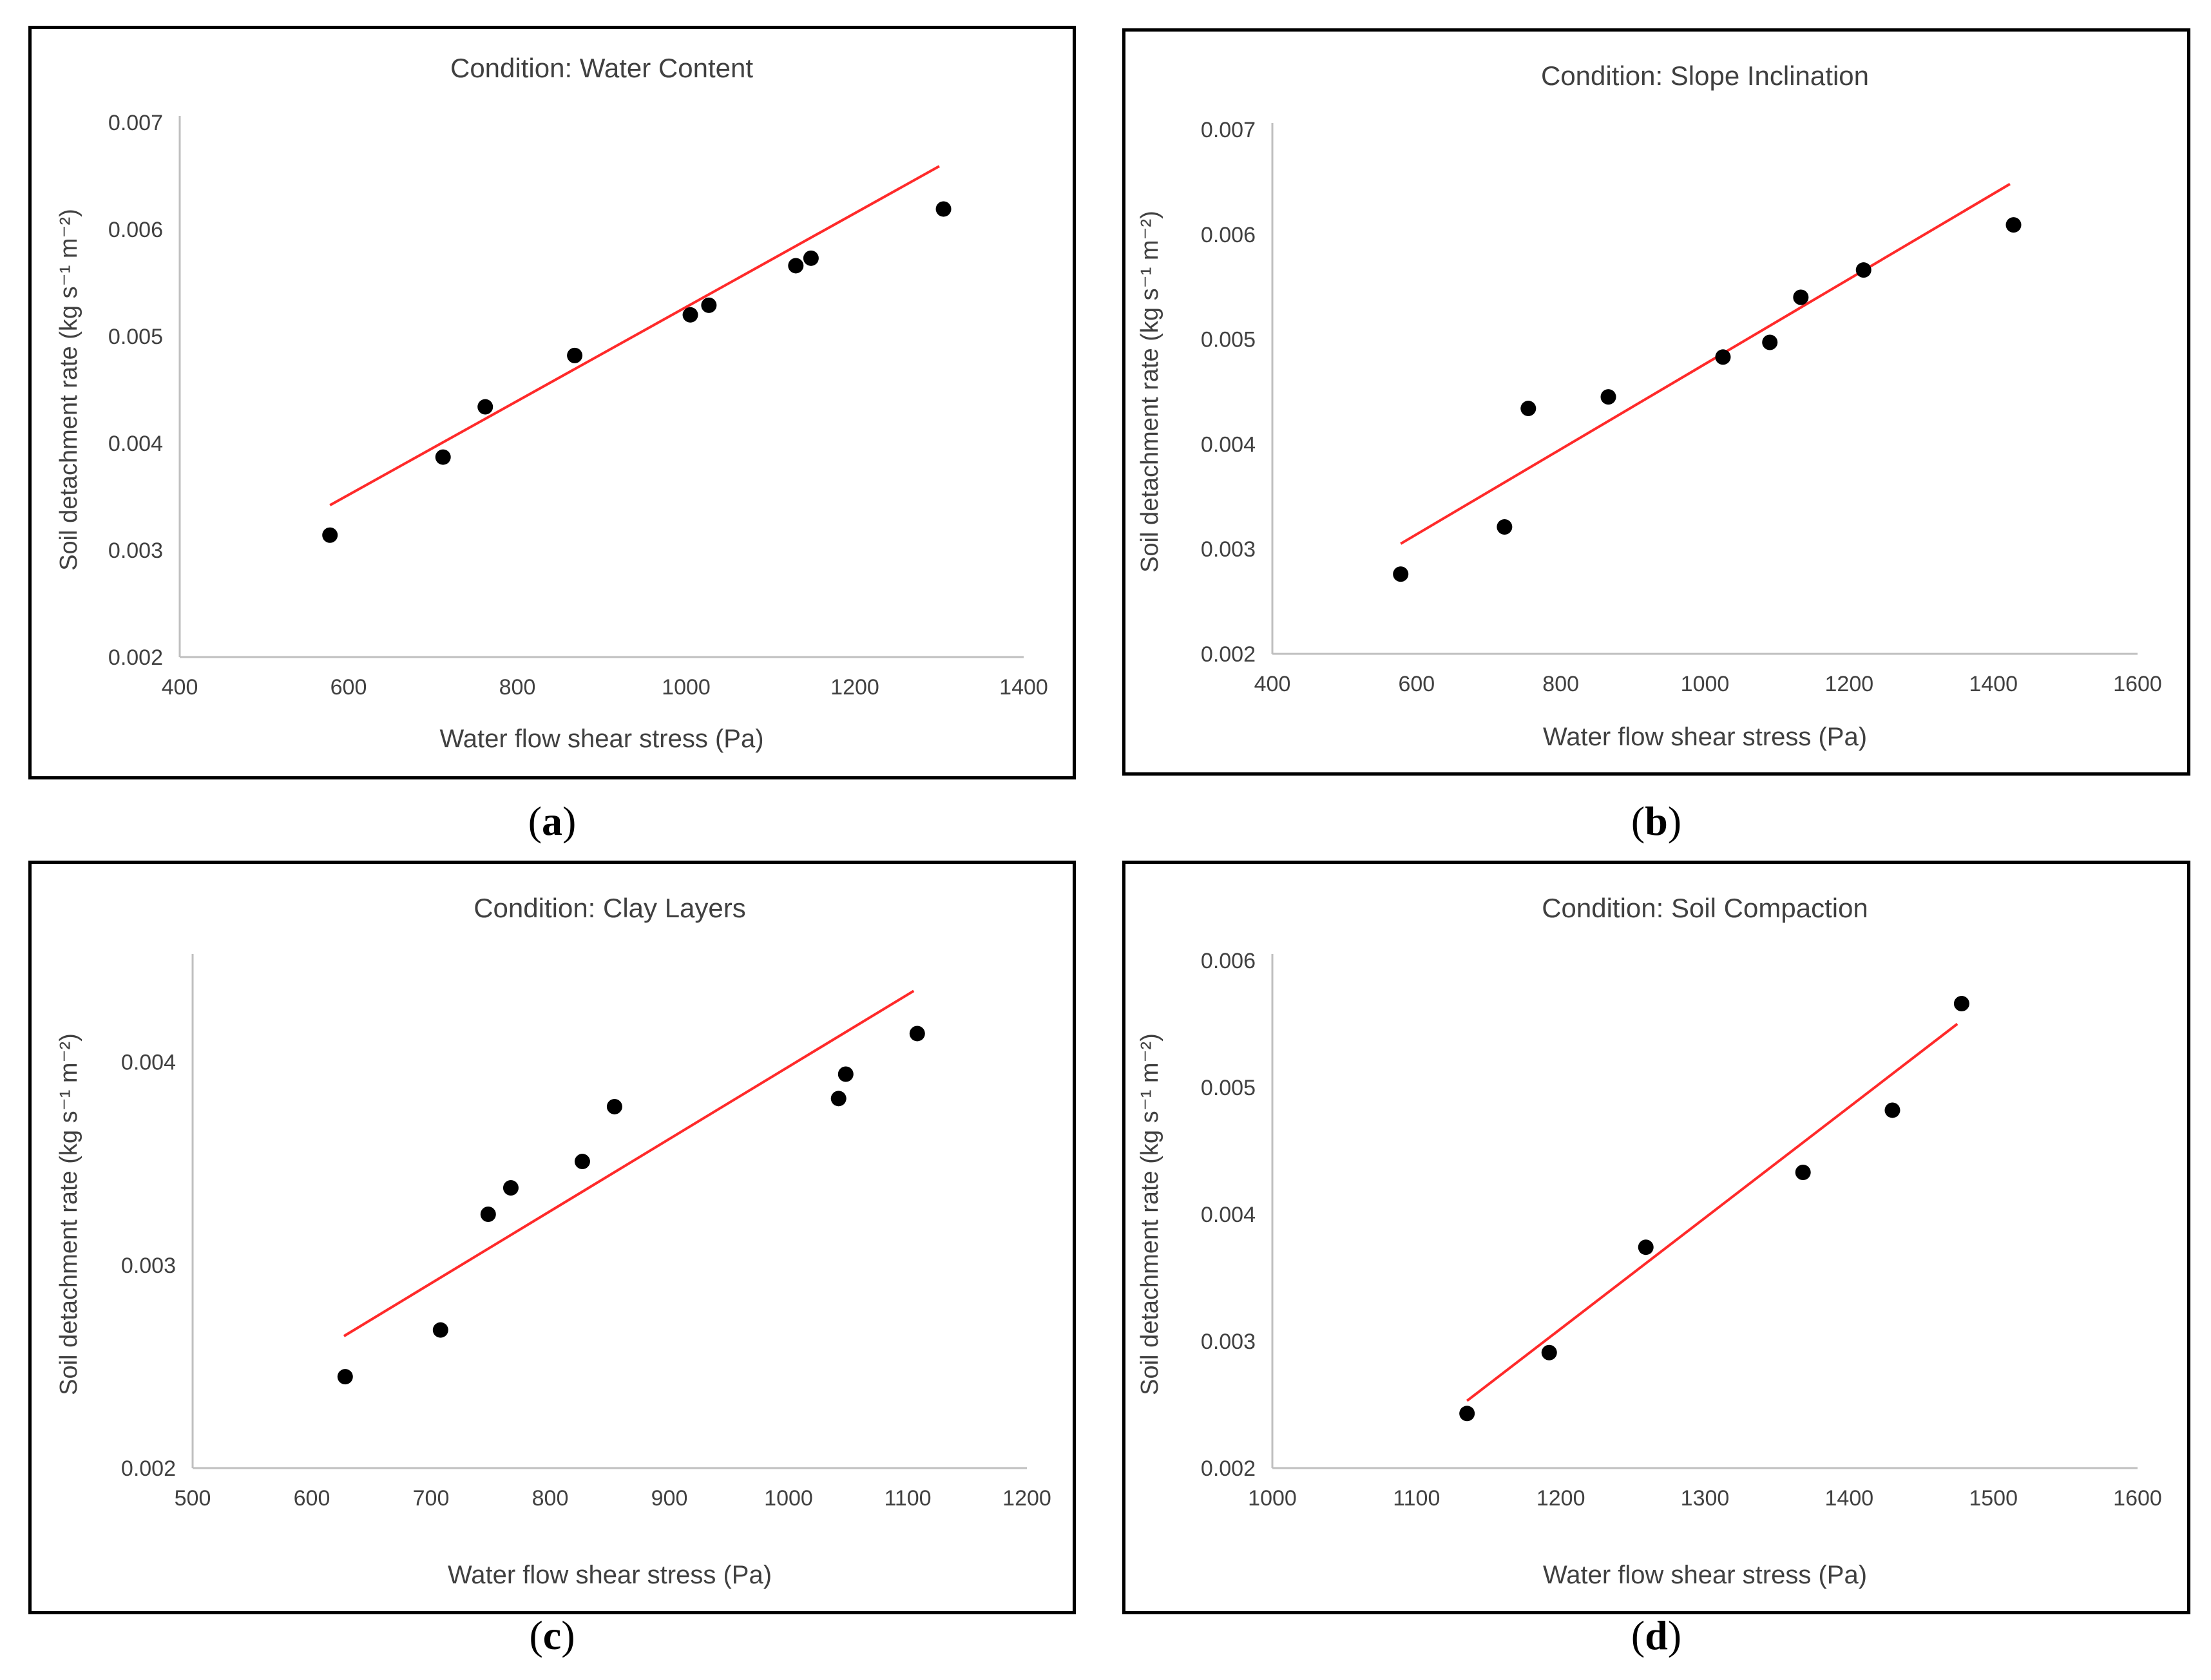 The height and width of the screenshot is (1680, 2211). What do you see at coordinates (601, 68) in the screenshot?
I see `chart-title: Condition: Water Content` at bounding box center [601, 68].